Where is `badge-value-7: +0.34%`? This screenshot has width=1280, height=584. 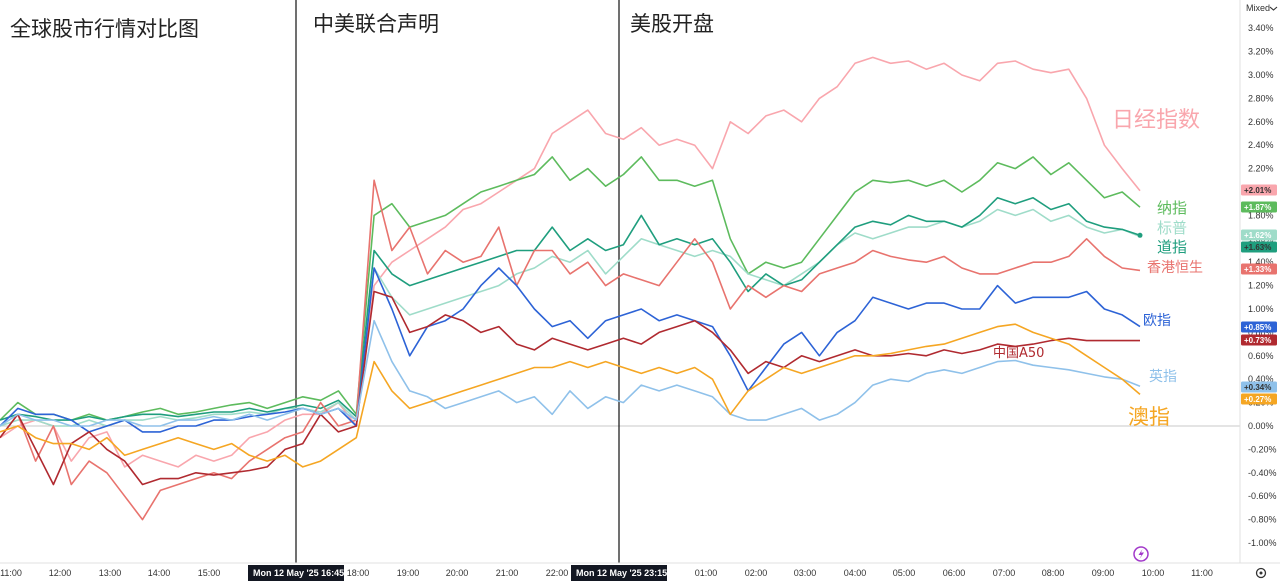 badge-value-7: +0.34% is located at coordinates (1257, 387).